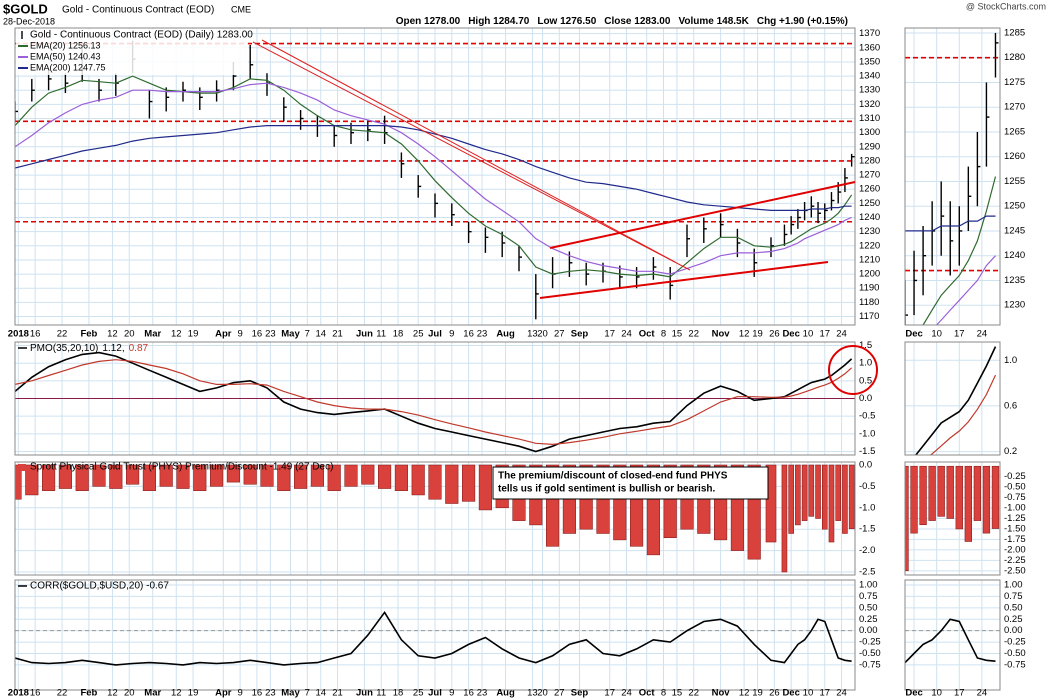  What do you see at coordinates (867, 486) in the screenshot?
I see `y-tick-label: -0.5` at bounding box center [867, 486].